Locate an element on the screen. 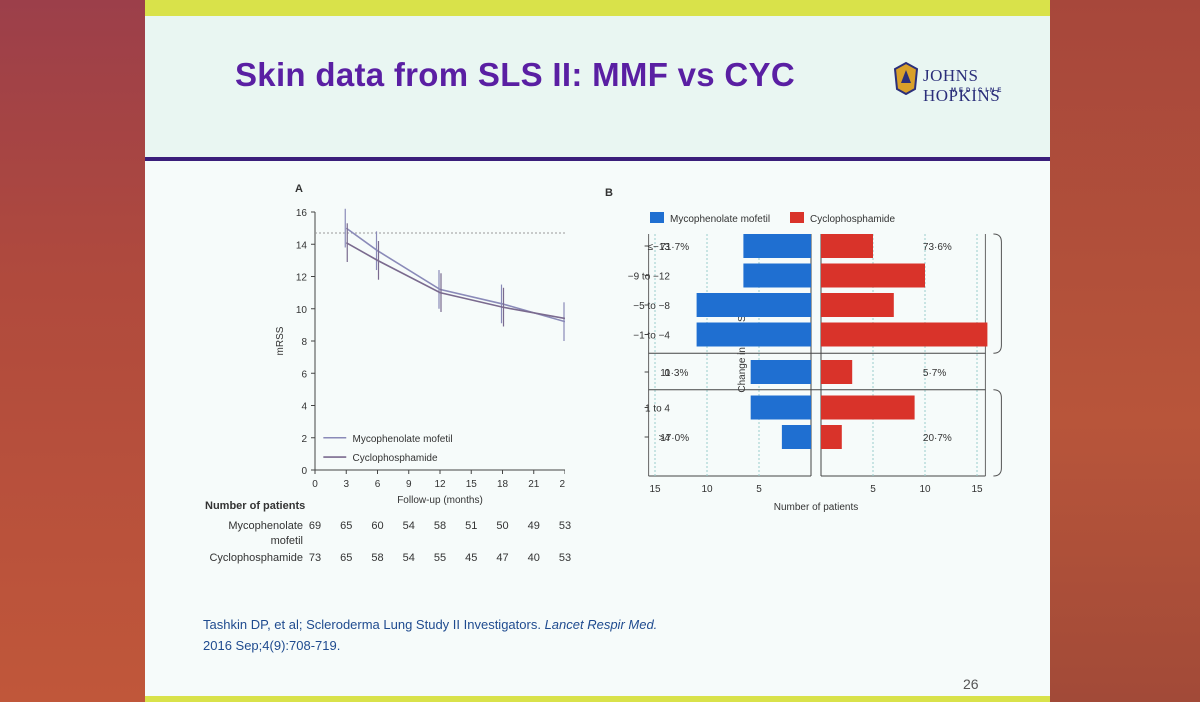 This screenshot has height=702, width=1200. panel-a-y-tick-label: 14 is located at coordinates (302, 245).